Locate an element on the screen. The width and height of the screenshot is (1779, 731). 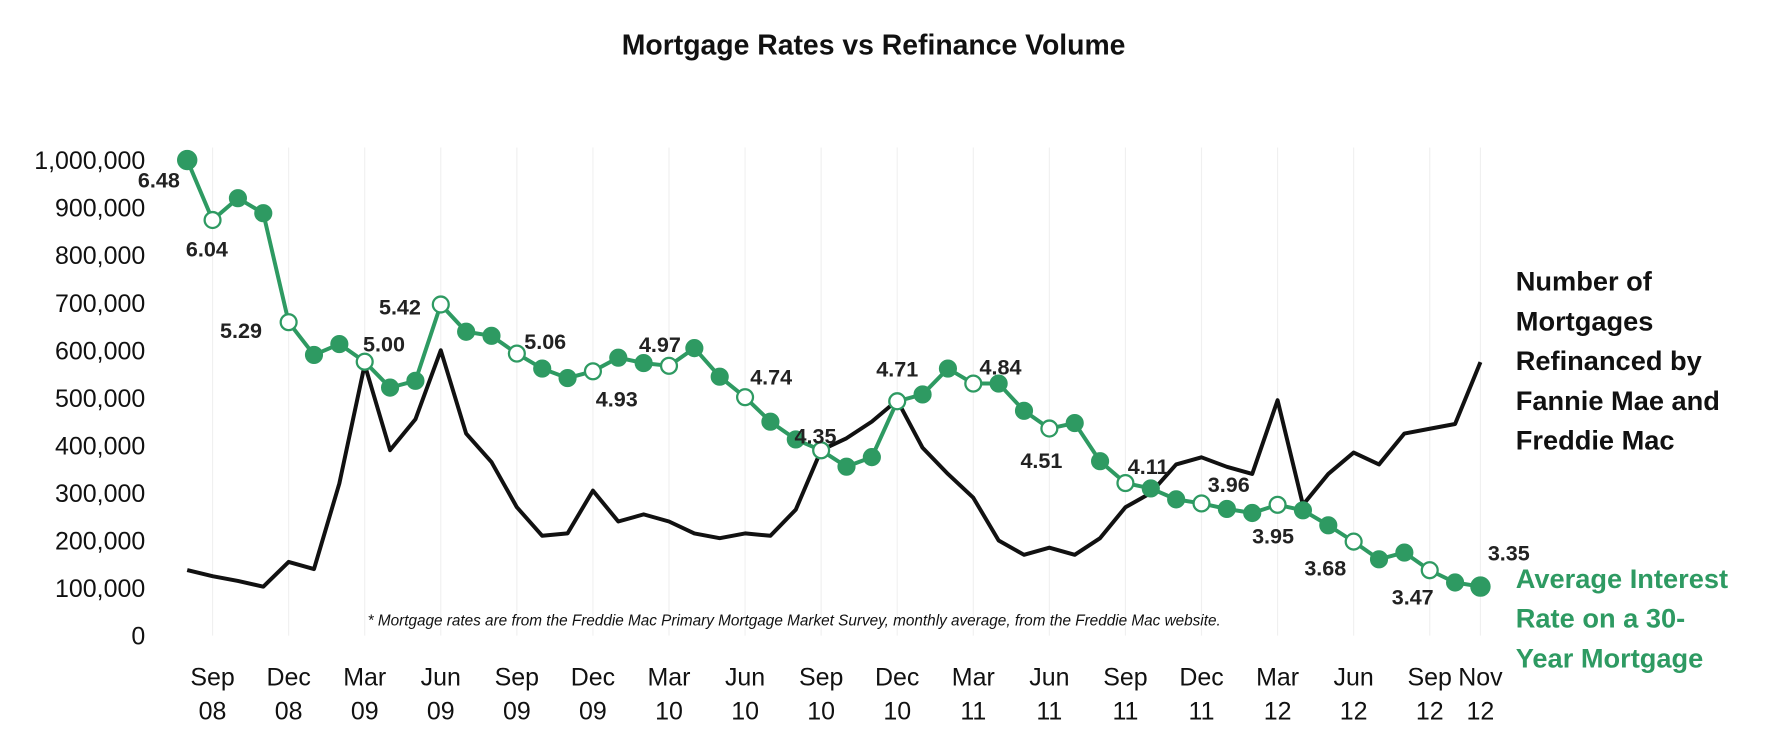
y-tick-label: 600,000 is located at coordinates (100, 351).